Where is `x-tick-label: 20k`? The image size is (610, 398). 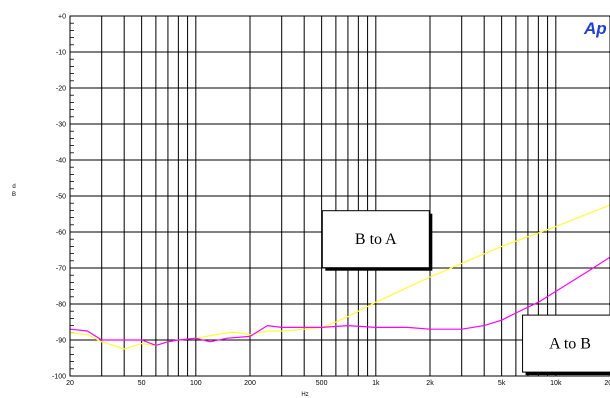
x-tick-label: 20k is located at coordinates (607, 383).